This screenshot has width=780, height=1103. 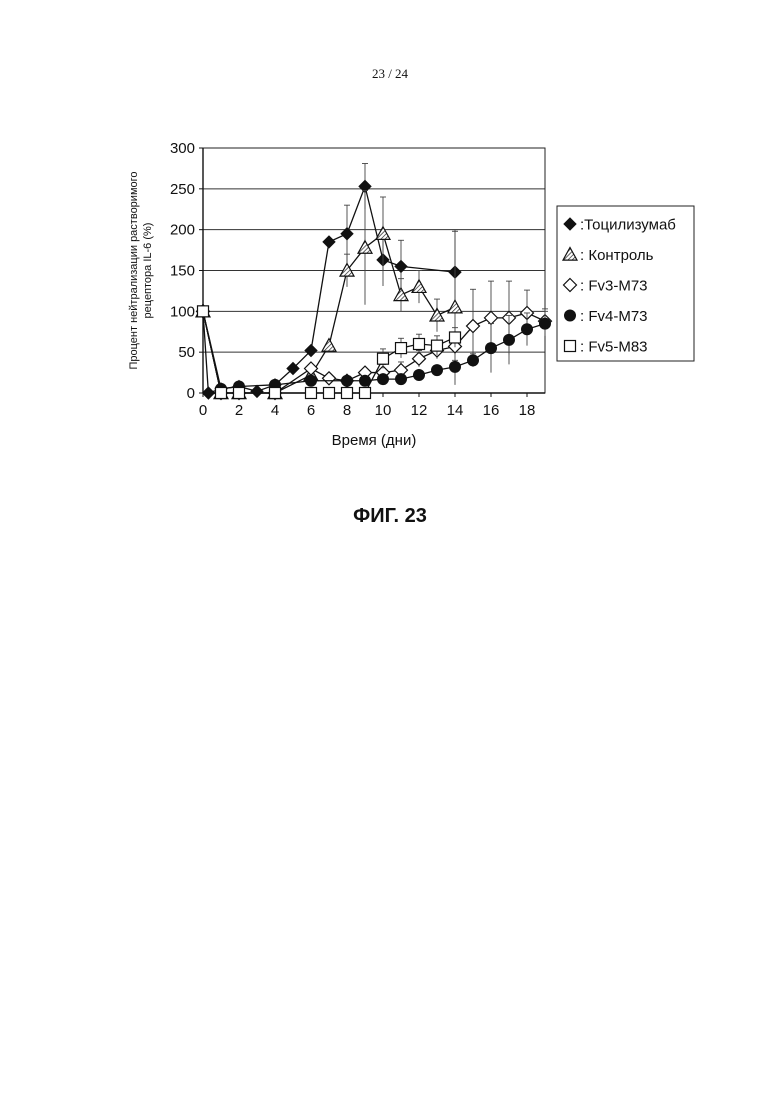 What do you see at coordinates (239, 410) in the screenshot?
I see `x-tick-label: 2` at bounding box center [239, 410].